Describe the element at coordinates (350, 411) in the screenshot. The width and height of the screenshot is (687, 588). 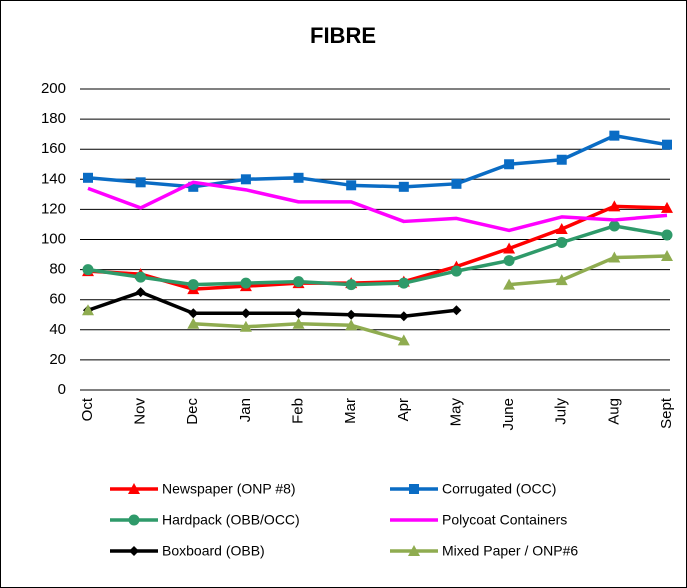
I see `x-tick-label: Mar` at that location.